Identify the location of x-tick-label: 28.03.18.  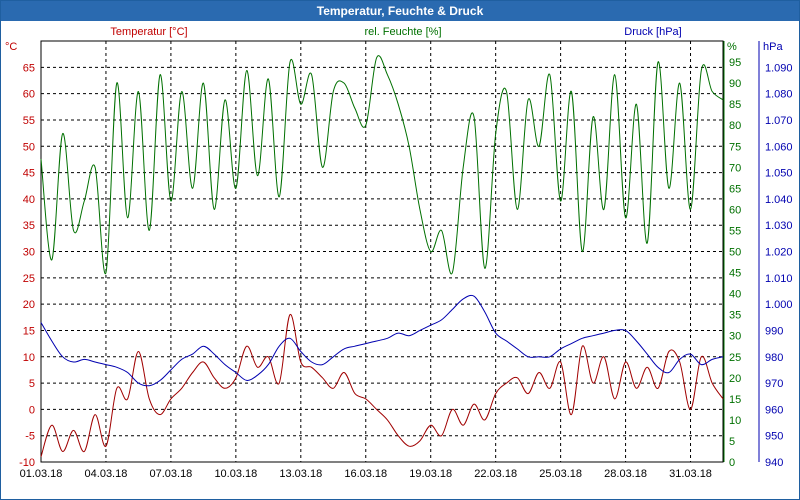
(625, 474).